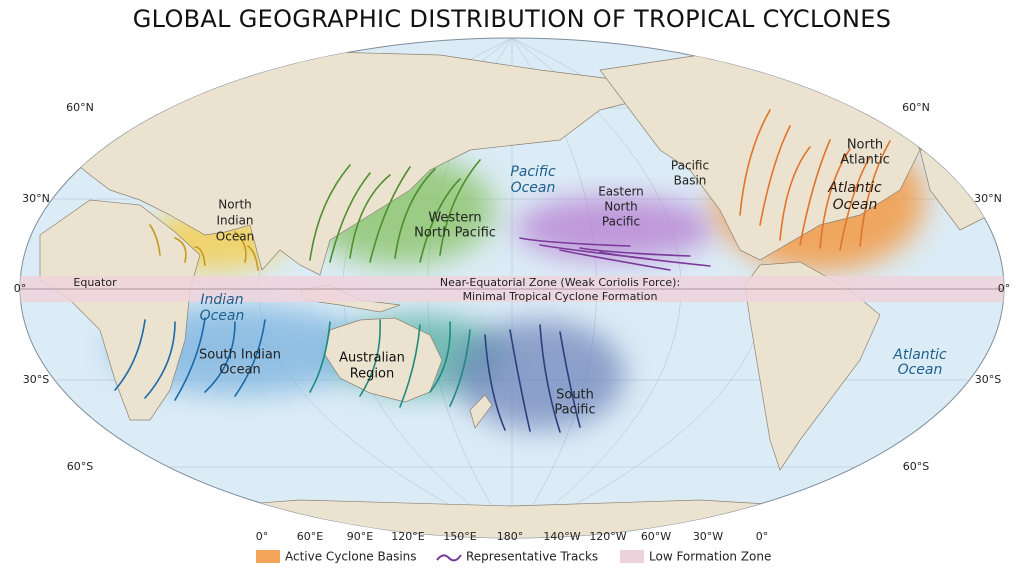  What do you see at coordinates (454, 218) in the screenshot?
I see `region-label: Western` at bounding box center [454, 218].